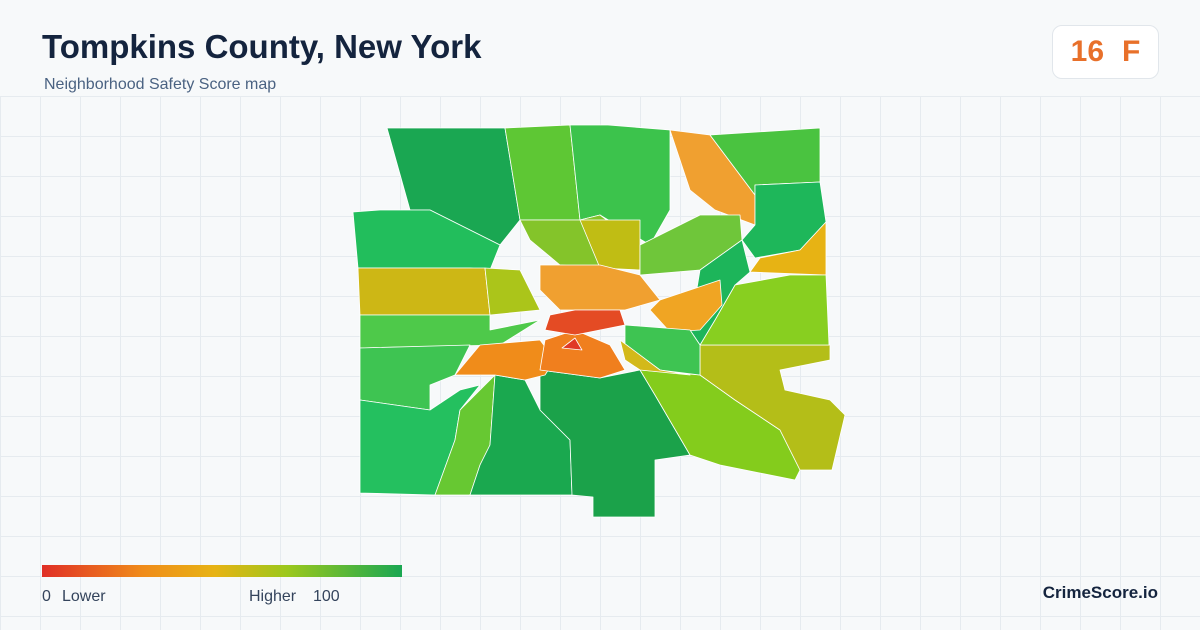 The width and height of the screenshot is (1200, 630). What do you see at coordinates (1105, 52) in the screenshot?
I see `score-badge: 16 F` at bounding box center [1105, 52].